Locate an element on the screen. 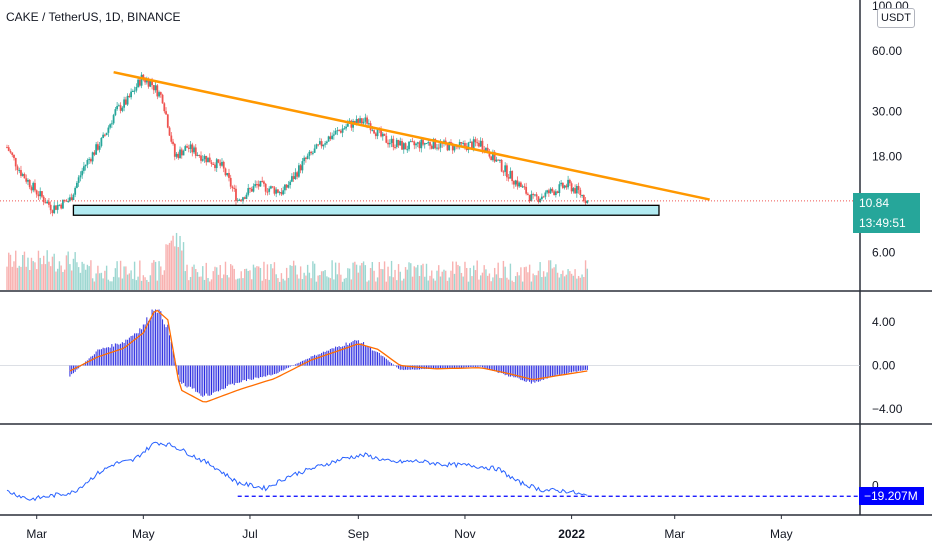  time-axis-tick: 2022 is located at coordinates (571, 534).